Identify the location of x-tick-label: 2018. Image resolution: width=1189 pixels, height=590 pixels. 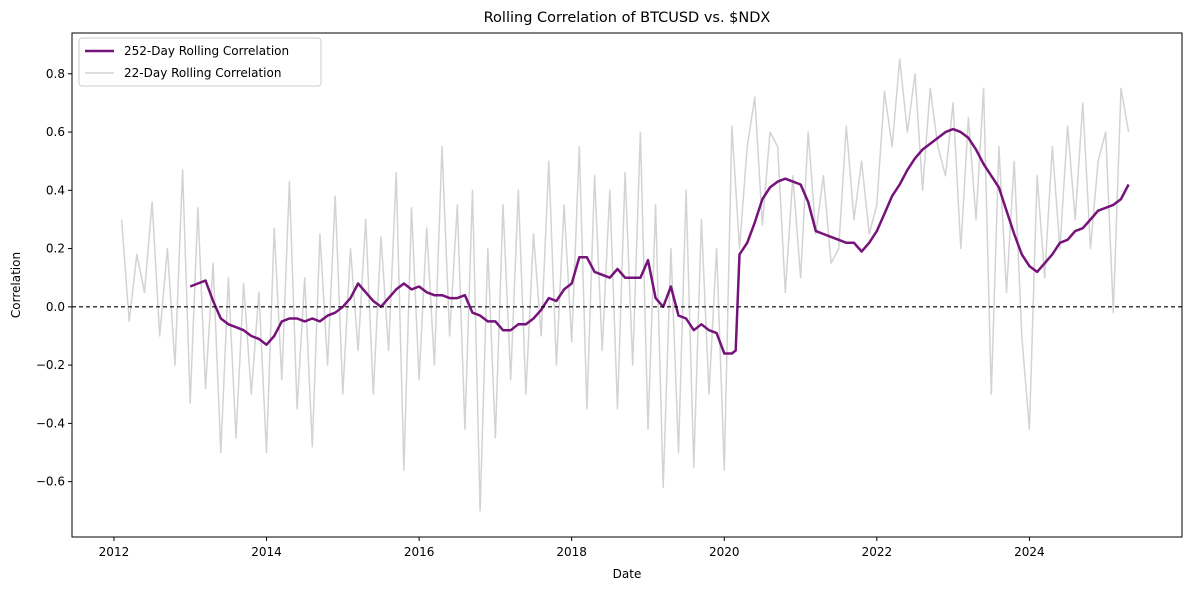
(571, 552).